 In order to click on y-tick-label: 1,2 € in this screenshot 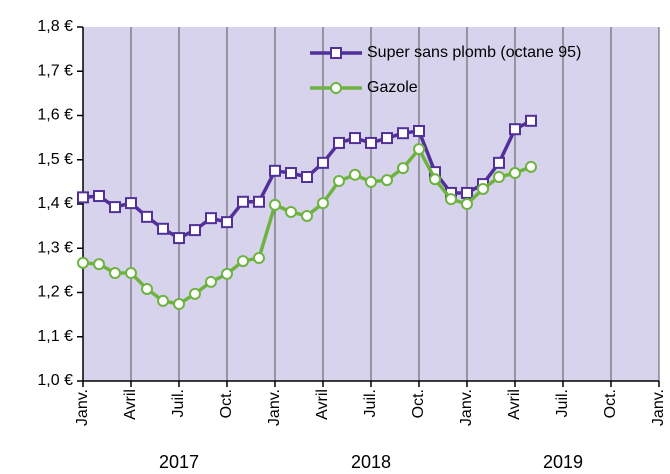, I will do `click(55, 292)`.